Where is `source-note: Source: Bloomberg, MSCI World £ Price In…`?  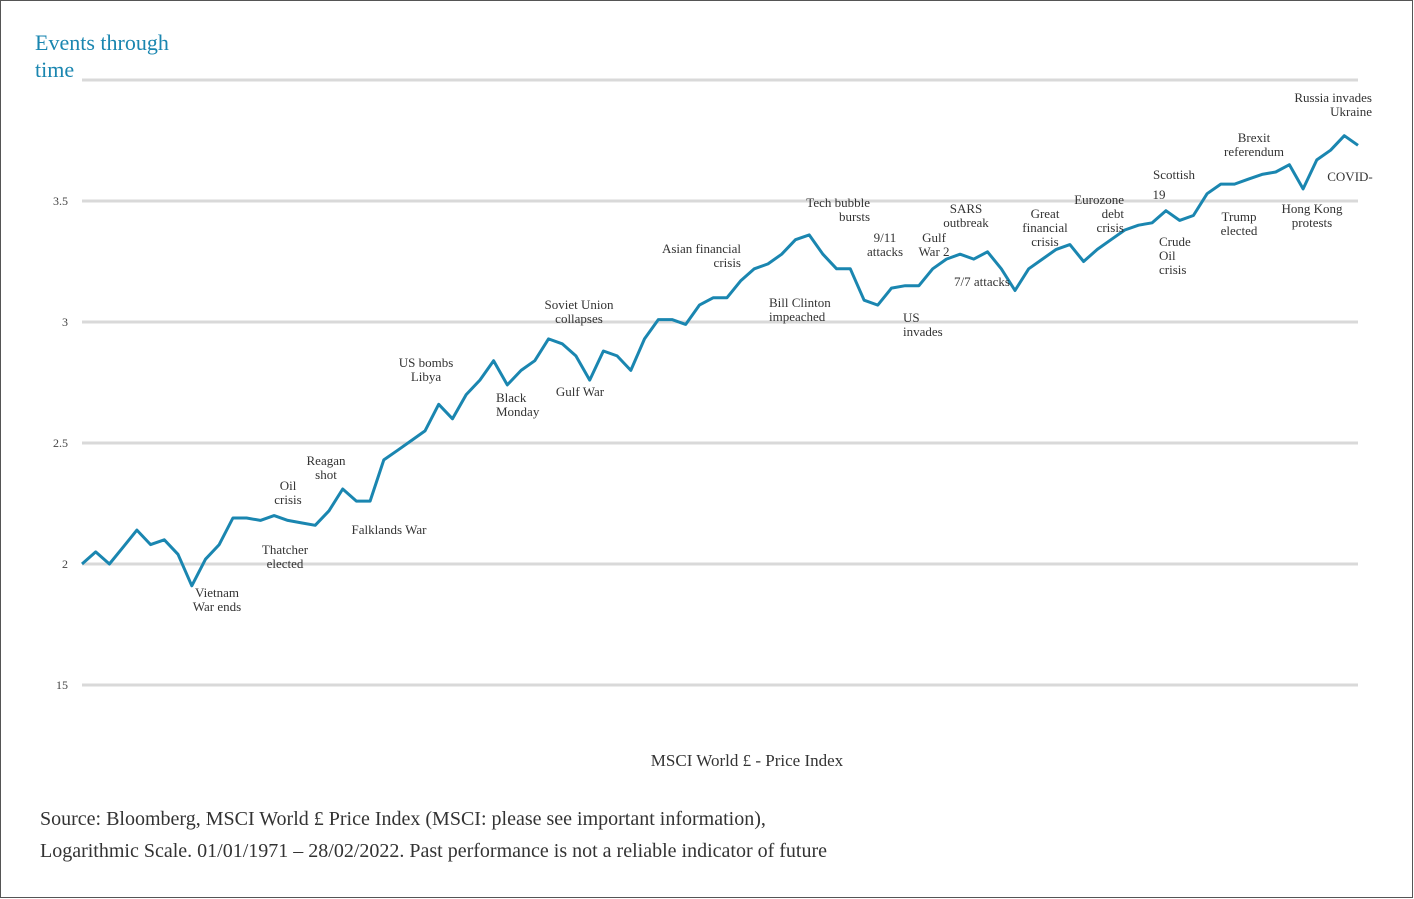 source-note: Source: Bloomberg, MSCI World £ Price In… is located at coordinates (403, 819).